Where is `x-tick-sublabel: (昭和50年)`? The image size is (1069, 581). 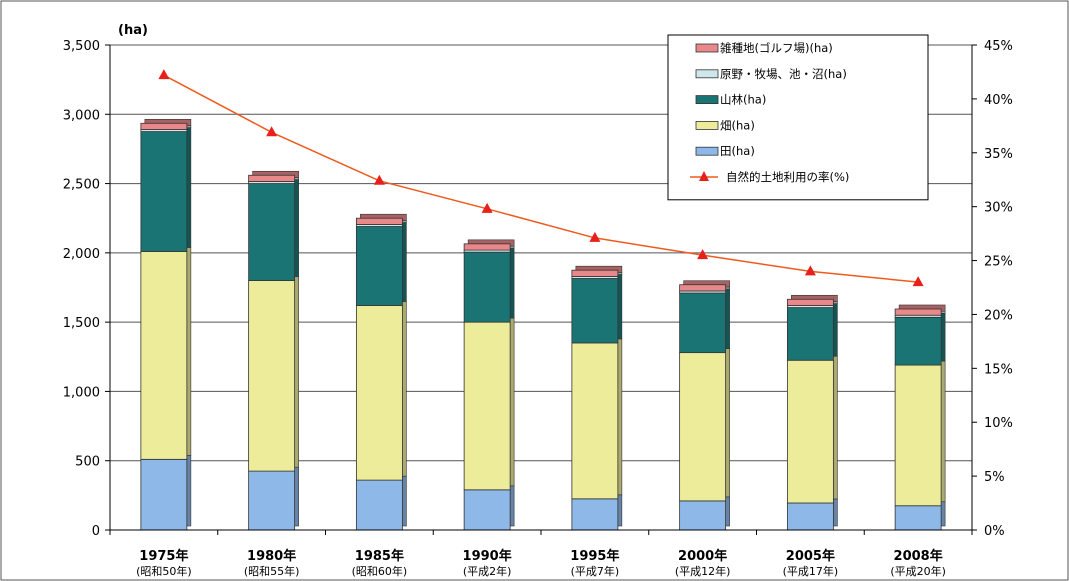 x-tick-sublabel: (昭和50年) is located at coordinates (164, 571).